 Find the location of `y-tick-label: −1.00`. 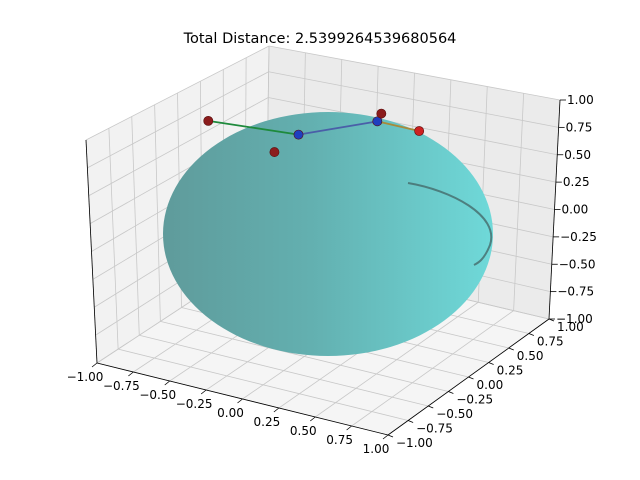

y-tick-label: −1.00 is located at coordinates (414, 443).